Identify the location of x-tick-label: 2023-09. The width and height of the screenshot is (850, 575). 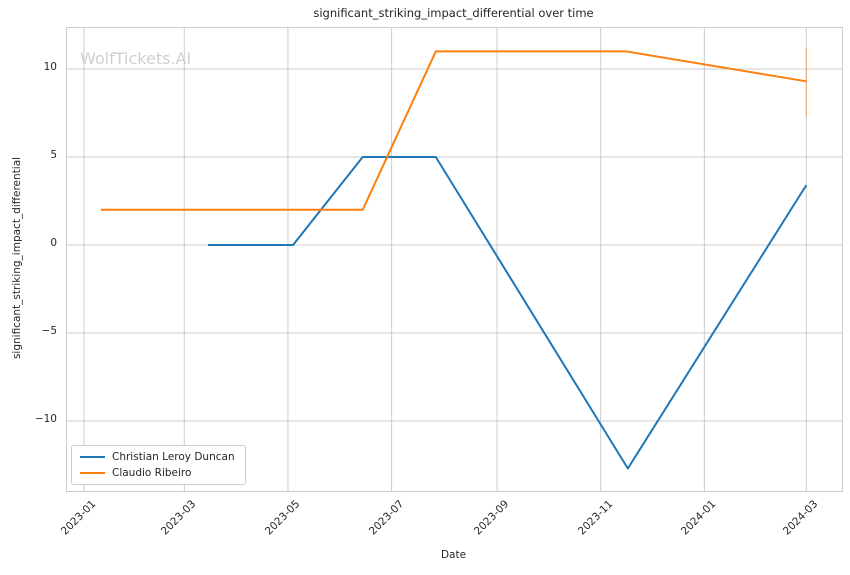
(491, 518).